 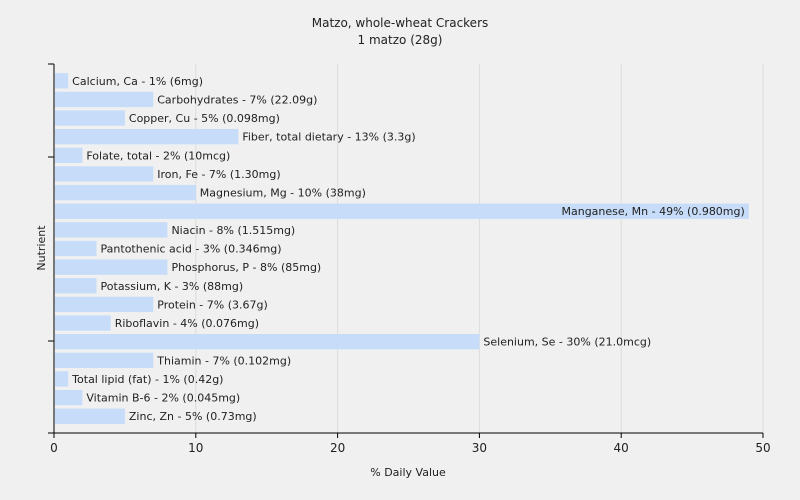 What do you see at coordinates (337, 448) in the screenshot?
I see `x-tick-label: 20` at bounding box center [337, 448].